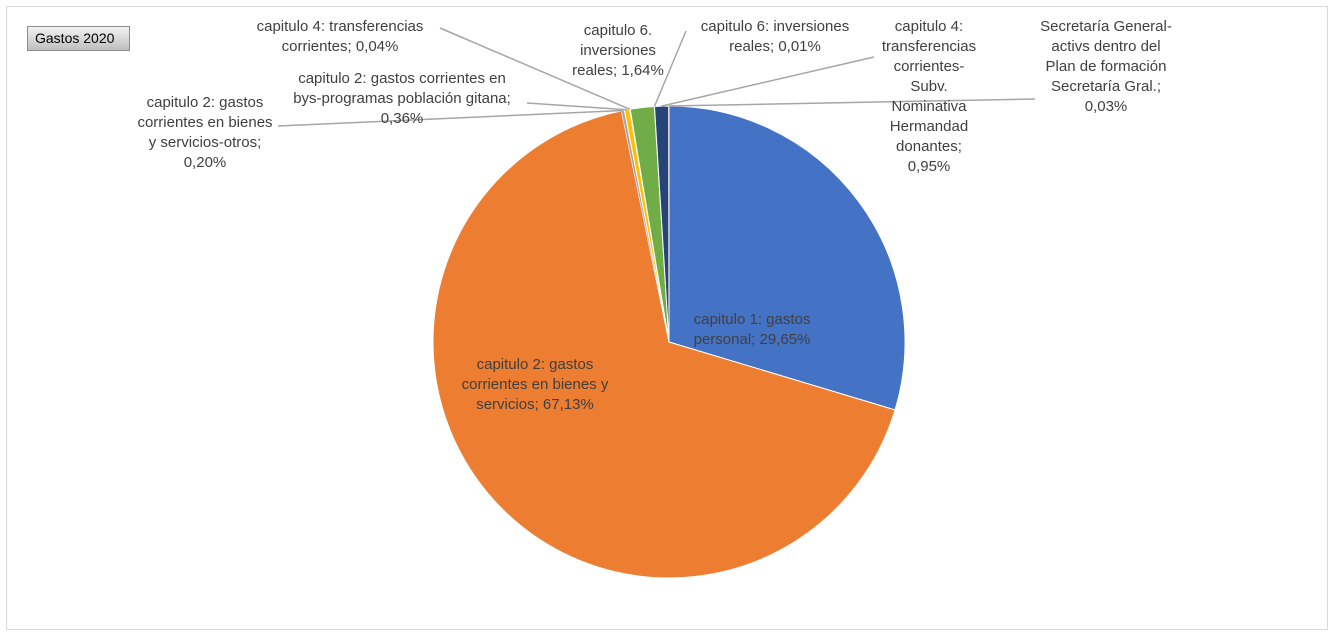  What do you see at coordinates (752, 339) in the screenshot?
I see `slice-label-line: personal; 29,65%` at bounding box center [752, 339].